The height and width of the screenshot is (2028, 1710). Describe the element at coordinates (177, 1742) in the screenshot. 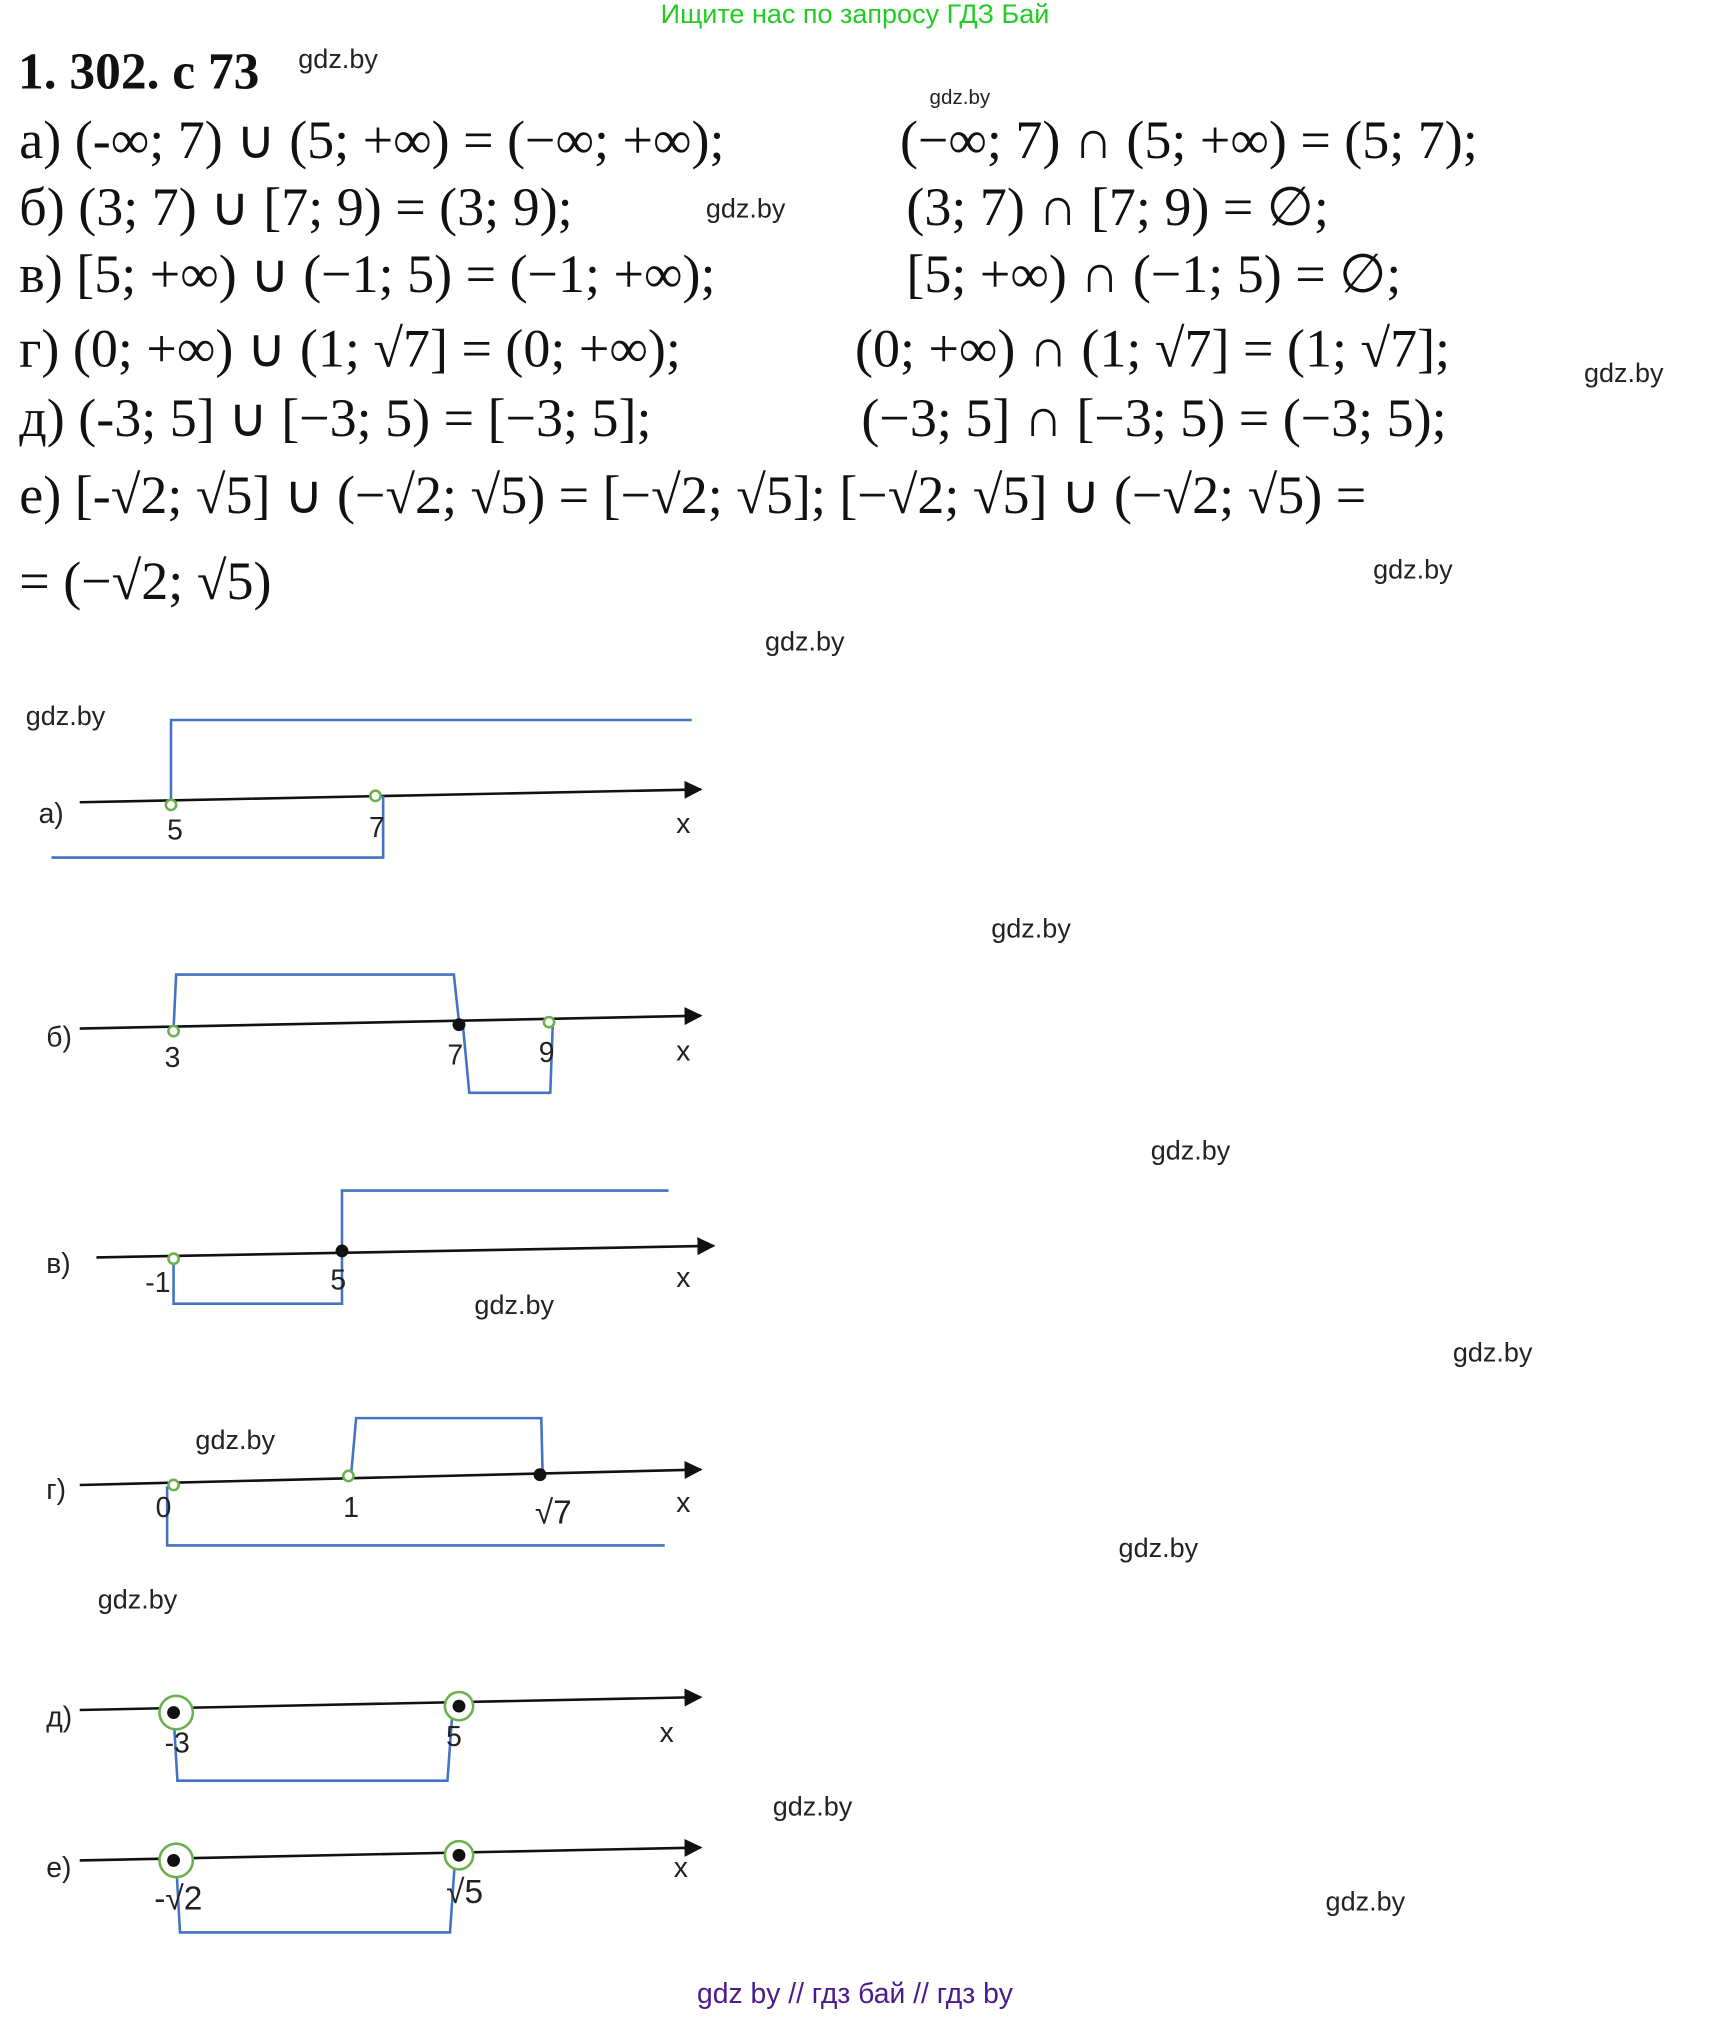

I see `tick-label: -3` at that location.